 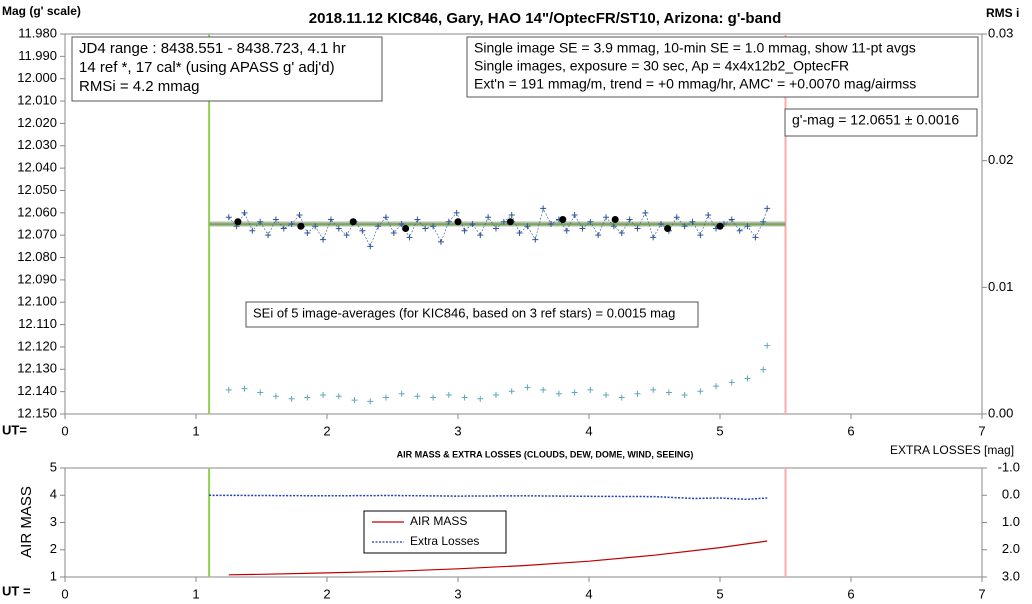 What do you see at coordinates (16, 590) in the screenshot?
I see `x-axis-label: UT =` at bounding box center [16, 590].